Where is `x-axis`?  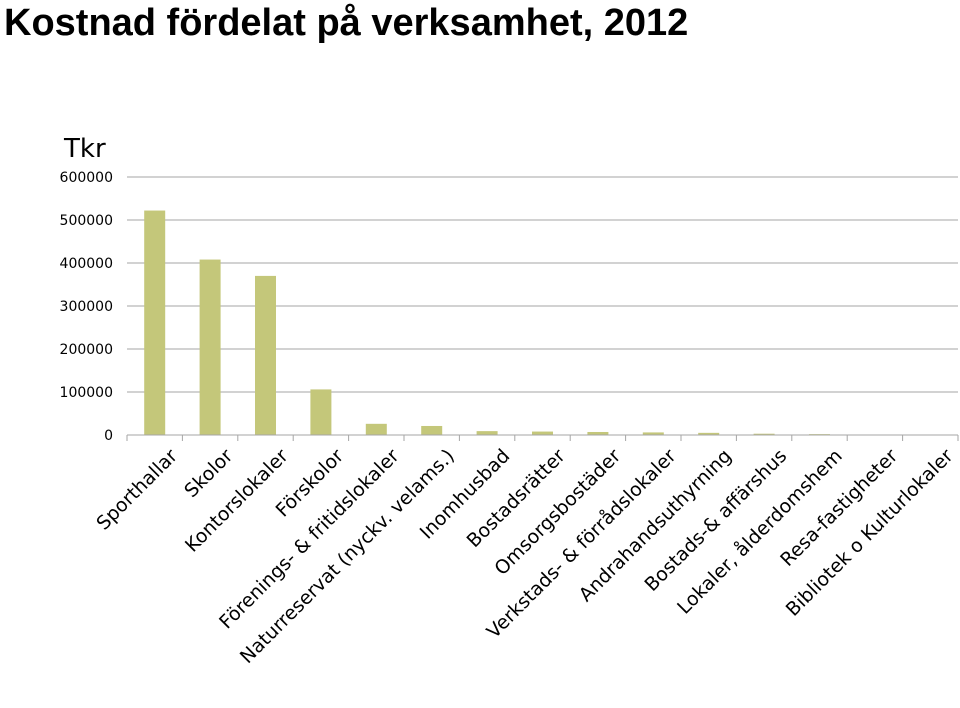
x-axis is located at coordinates (542, 437).